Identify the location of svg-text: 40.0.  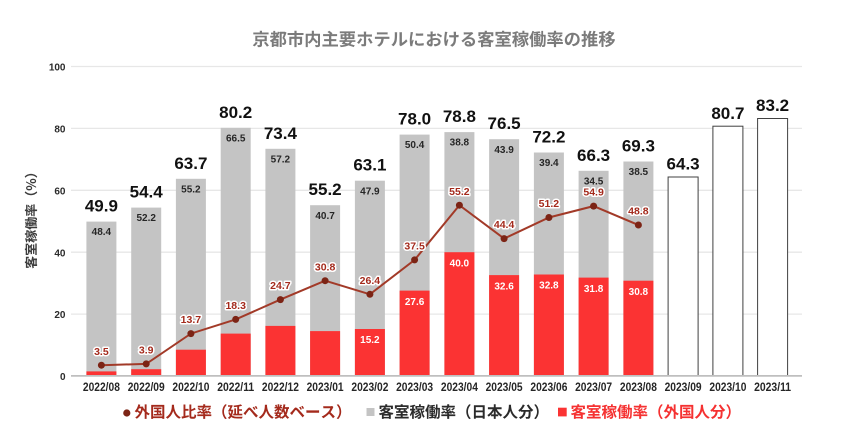
(460, 263).